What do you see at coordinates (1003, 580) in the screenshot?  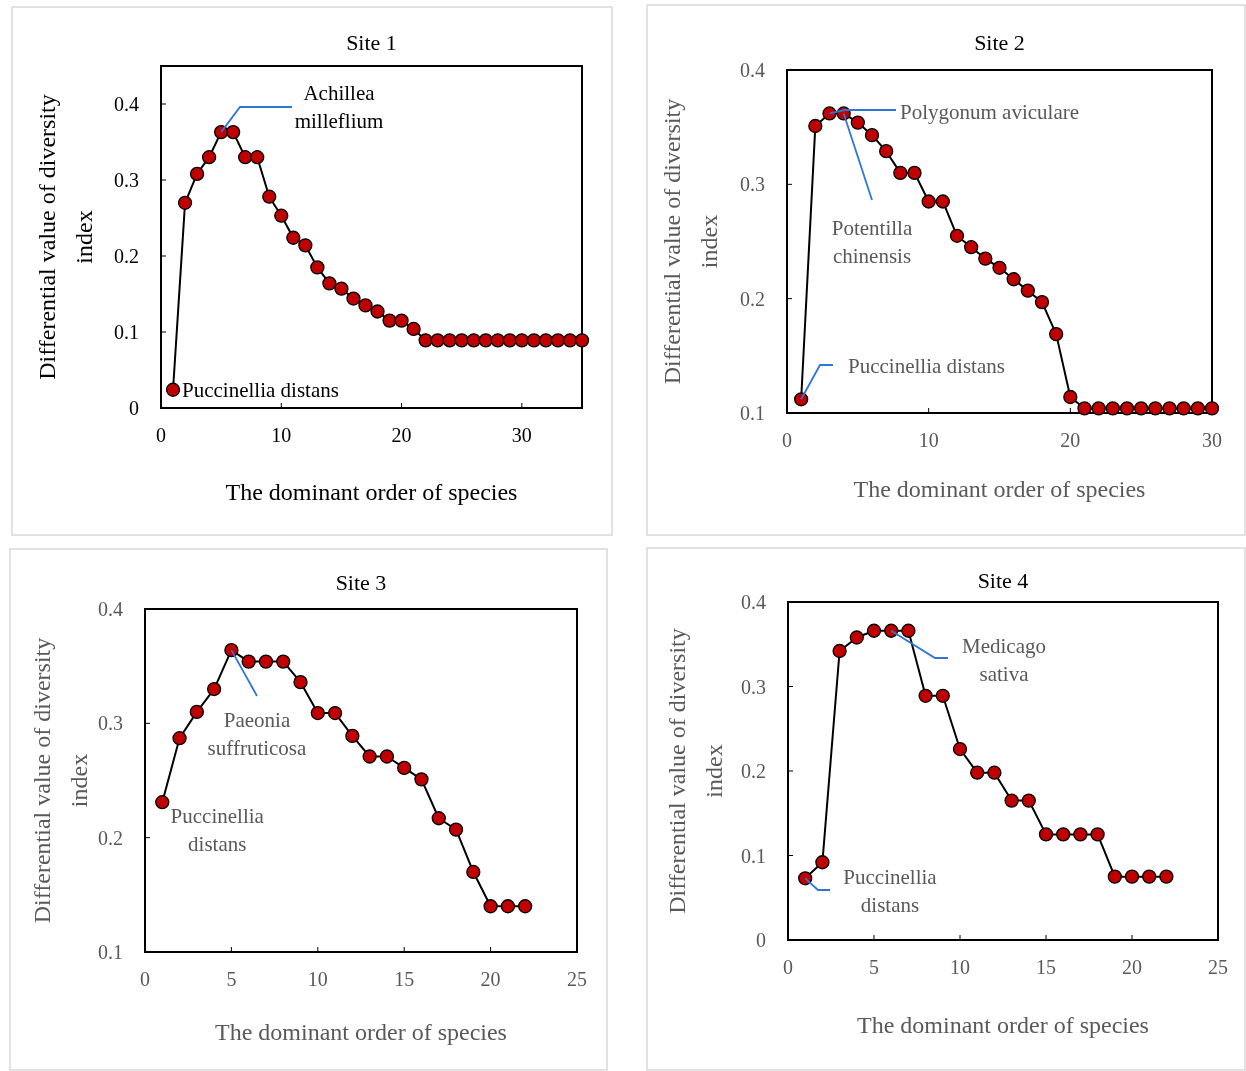 I see `chart-title: Site 4` at bounding box center [1003, 580].